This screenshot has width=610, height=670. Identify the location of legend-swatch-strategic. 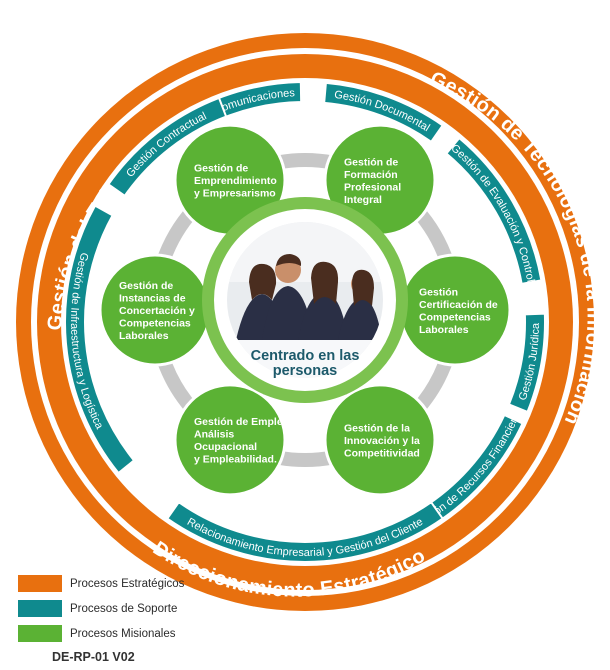
(40, 583).